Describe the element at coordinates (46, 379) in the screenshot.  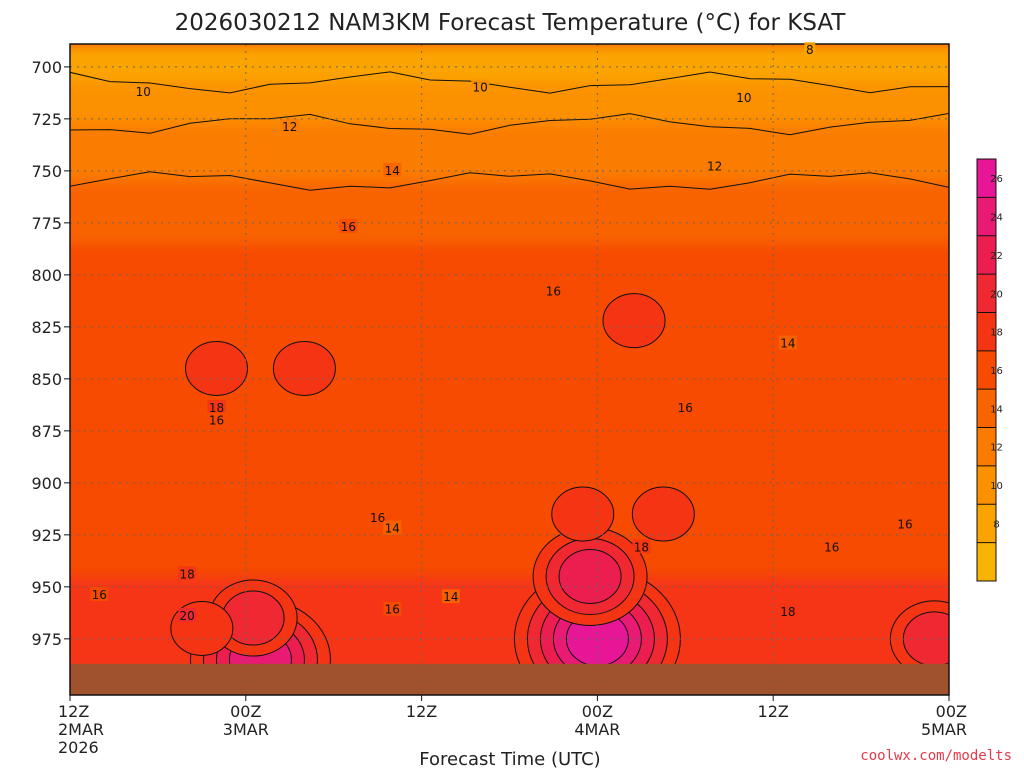
I see `y-tick-label: 850` at that location.